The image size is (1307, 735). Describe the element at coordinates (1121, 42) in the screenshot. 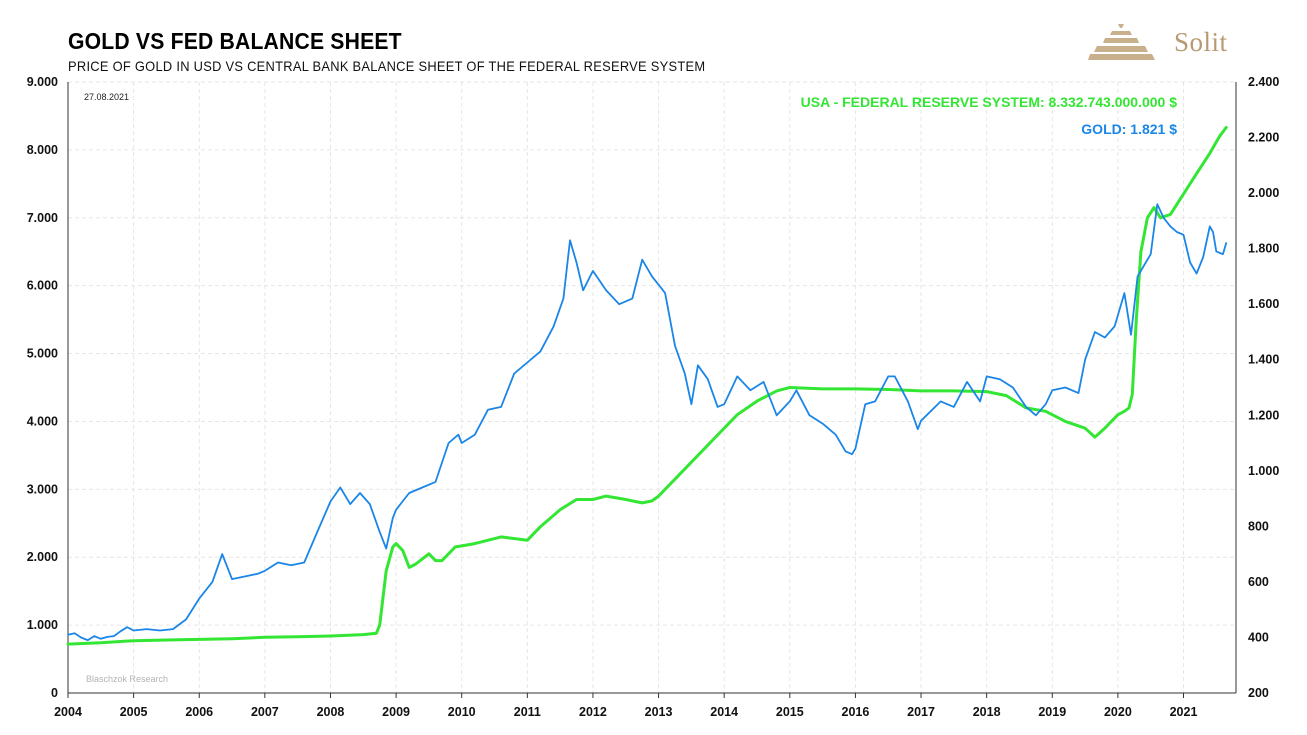

I see `solit-logo-icon` at that location.